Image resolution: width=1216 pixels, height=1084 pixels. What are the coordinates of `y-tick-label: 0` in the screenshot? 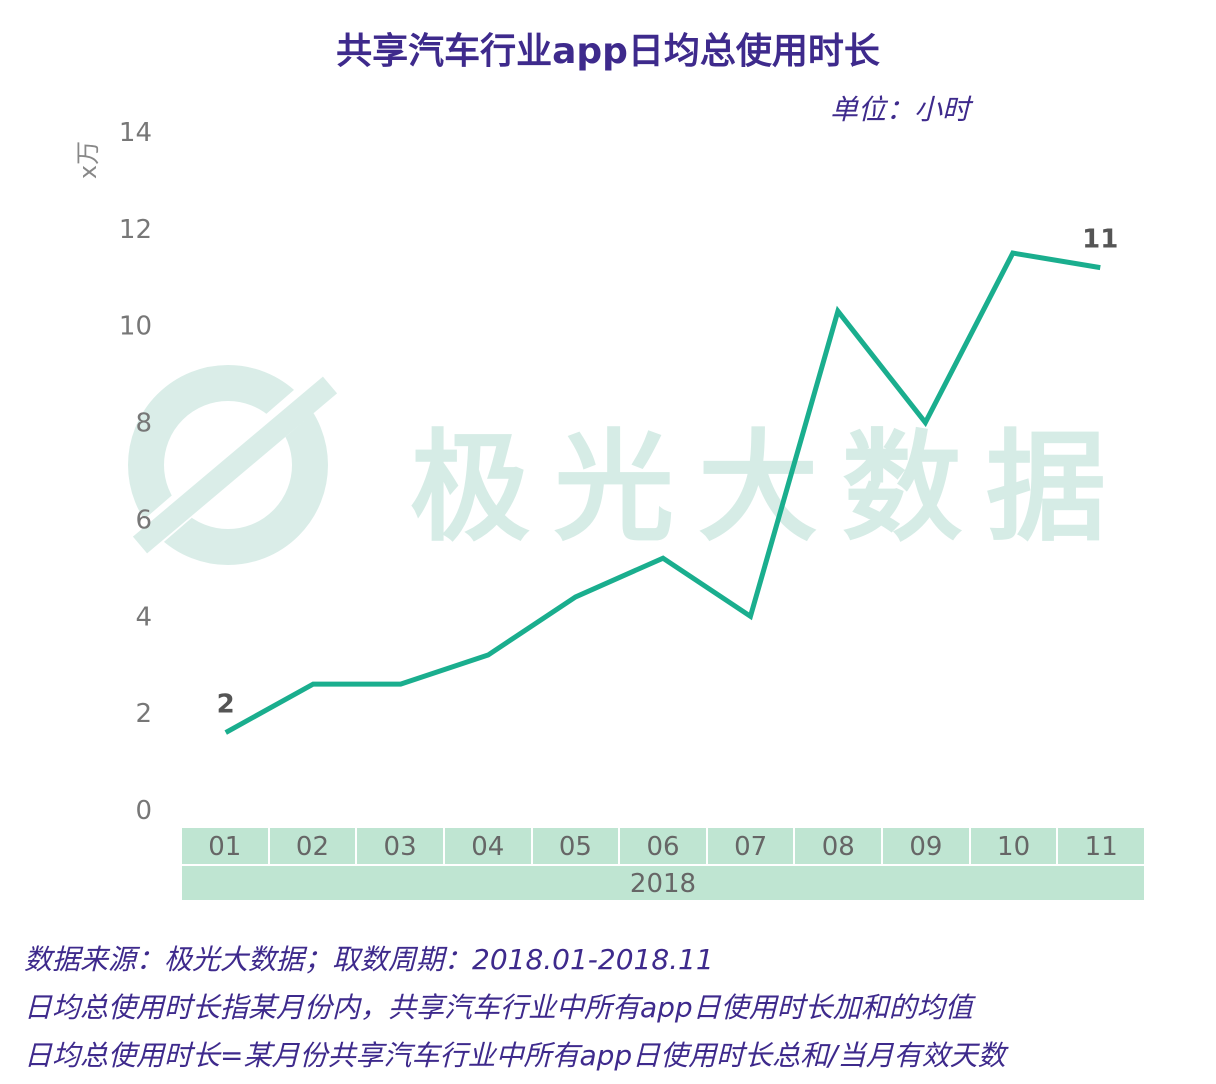 It's located at (143, 811).